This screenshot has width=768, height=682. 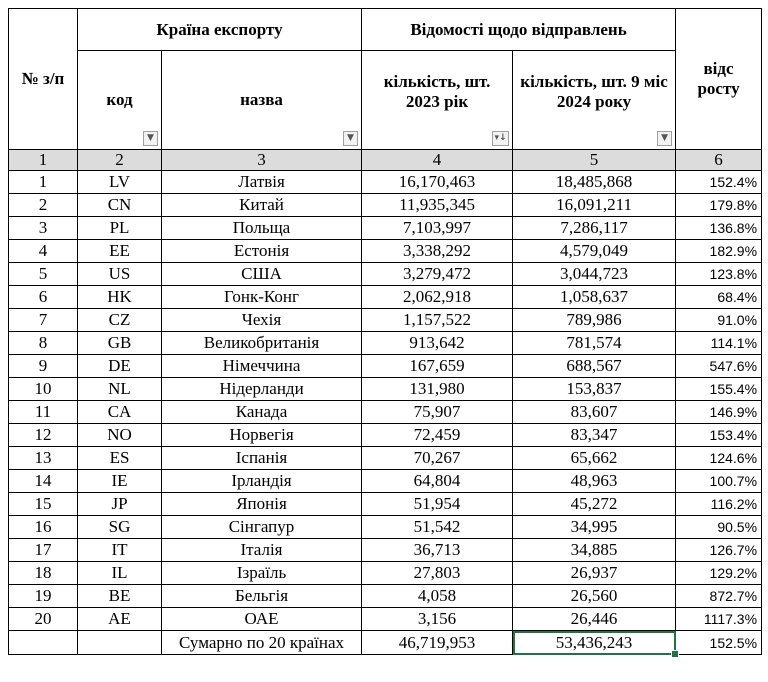 I want to click on row-q2024-cell: 789,986, so click(x=594, y=320).